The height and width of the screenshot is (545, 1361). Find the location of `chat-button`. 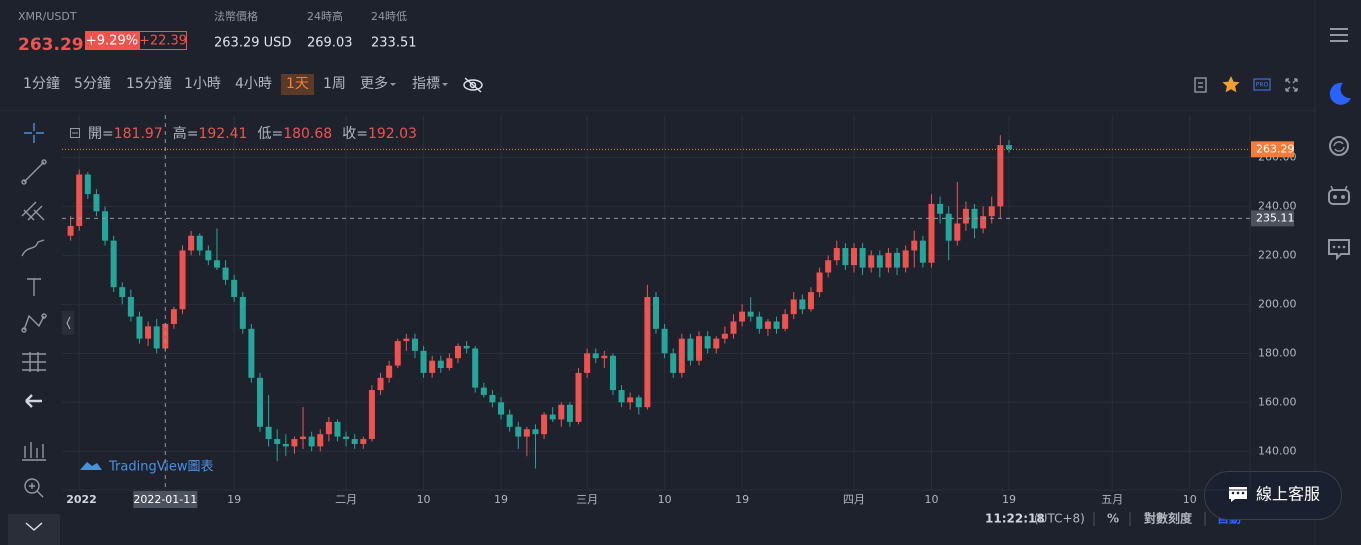

chat-button is located at coordinates (1273, 495).